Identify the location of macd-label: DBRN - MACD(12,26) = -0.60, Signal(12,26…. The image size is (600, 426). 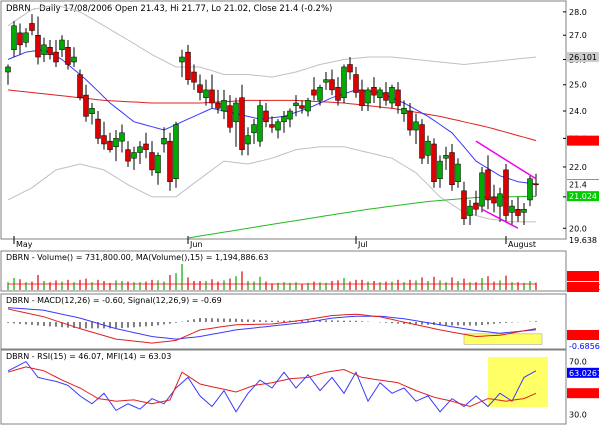
(114, 300).